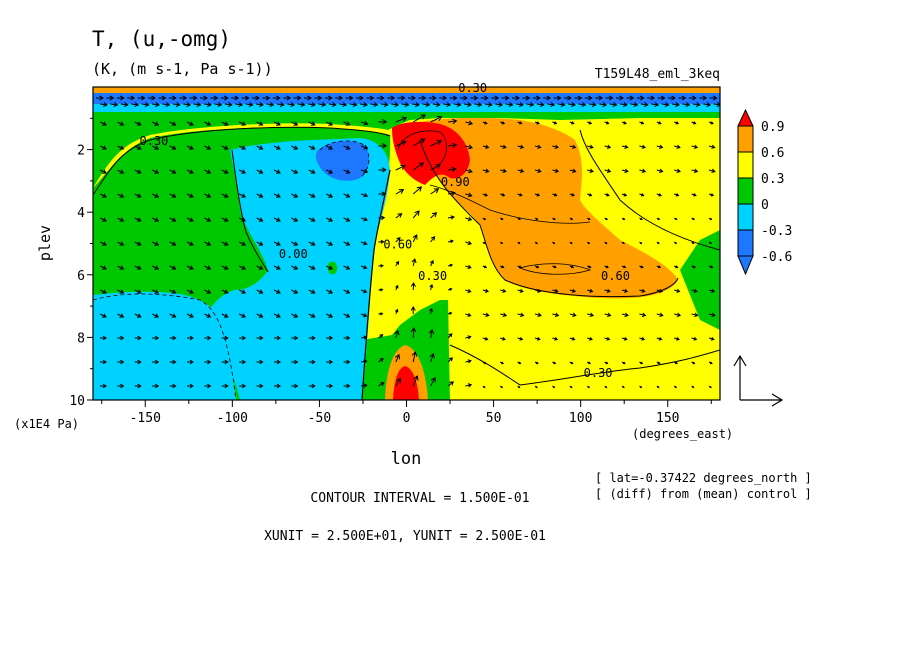 The image size is (904, 654). What do you see at coordinates (772, 153) in the screenshot?
I see `colorbar-label: 0.6` at bounding box center [772, 153].